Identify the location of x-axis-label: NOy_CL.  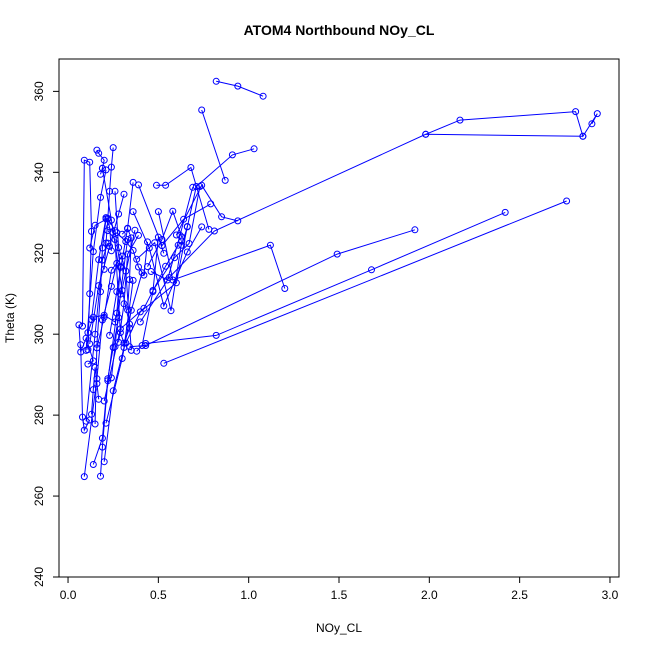
(339, 628).